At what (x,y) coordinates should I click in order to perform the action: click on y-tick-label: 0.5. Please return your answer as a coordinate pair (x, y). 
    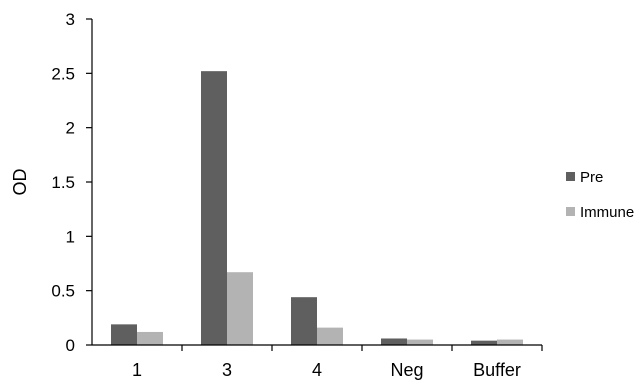
    Looking at the image, I should click on (63, 291).